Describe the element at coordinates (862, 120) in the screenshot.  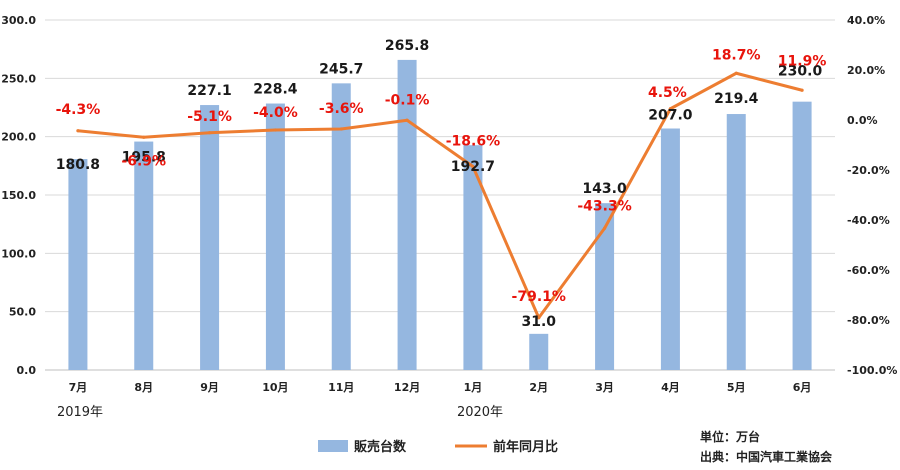
I see `right-tick-label: 0.0%` at that location.